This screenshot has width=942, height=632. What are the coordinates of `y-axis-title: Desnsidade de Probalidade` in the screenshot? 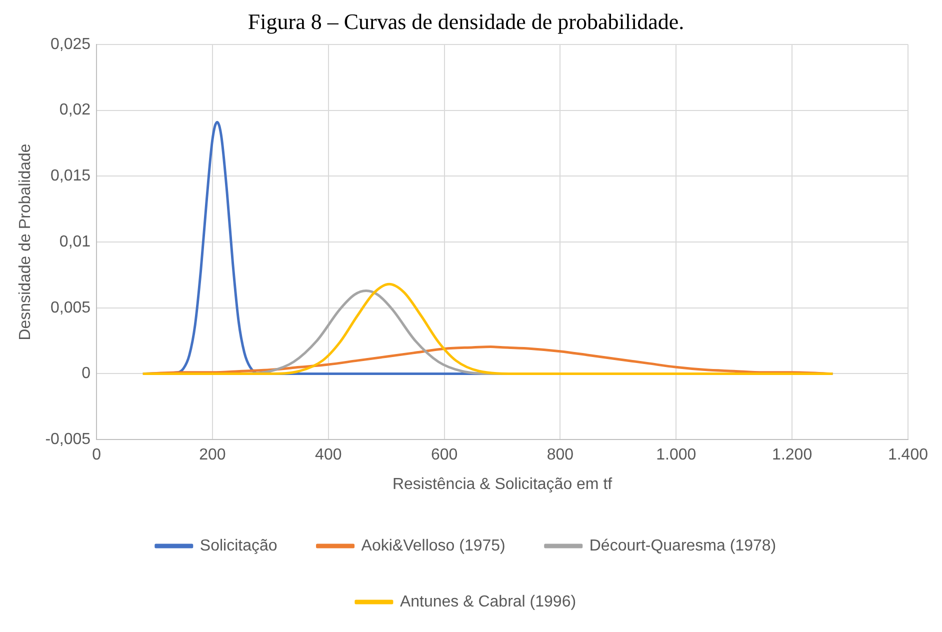 It's located at (25, 242).